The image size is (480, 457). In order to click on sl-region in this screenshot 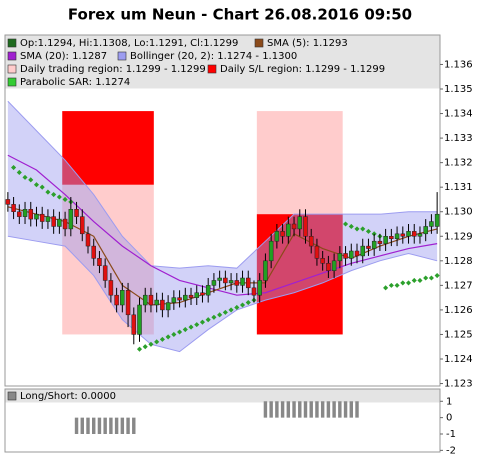, I will do `click(108, 148)`.